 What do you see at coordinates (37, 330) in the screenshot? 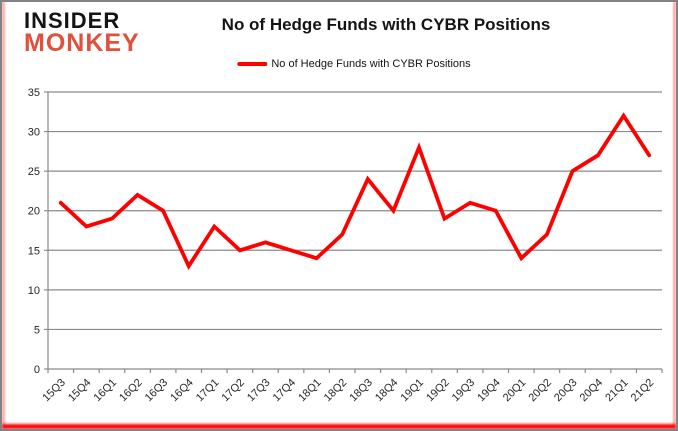
I see `svg-text: 5` at bounding box center [37, 330].